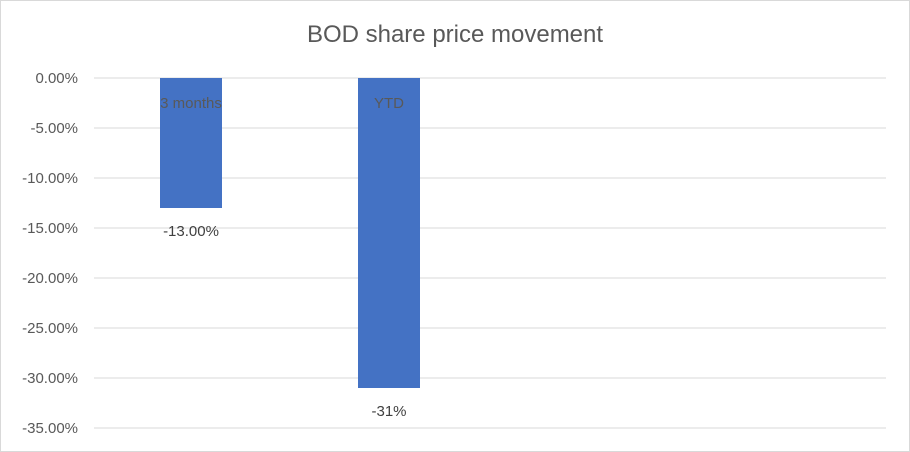 This screenshot has width=910, height=452. I want to click on y-tick-label: -10.00%, so click(50, 178).